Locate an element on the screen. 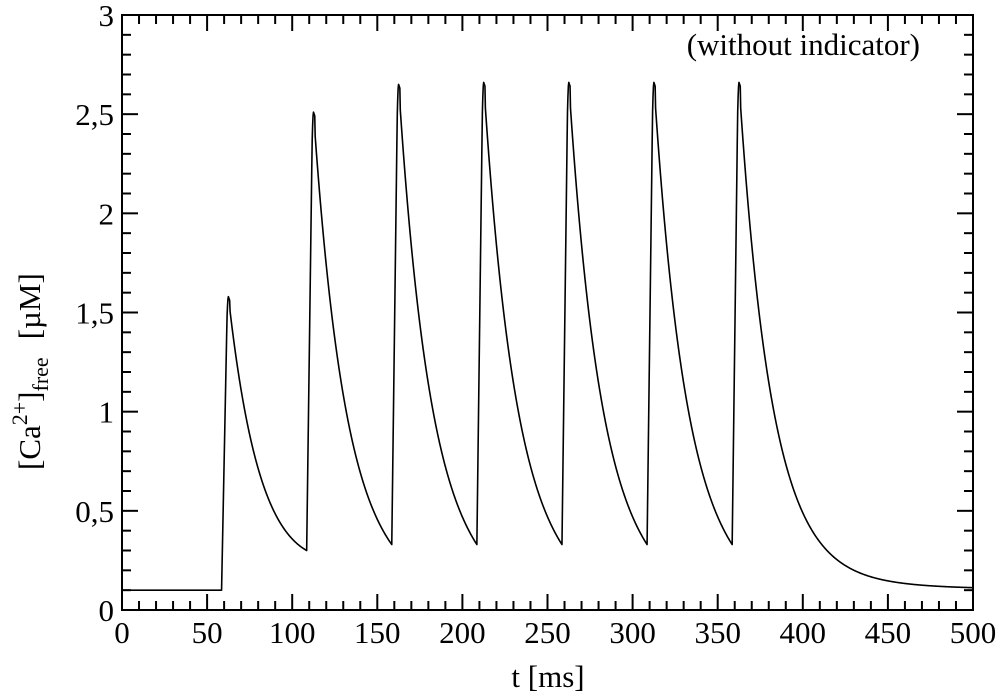  x-tick-label: 0 is located at coordinates (122, 632).